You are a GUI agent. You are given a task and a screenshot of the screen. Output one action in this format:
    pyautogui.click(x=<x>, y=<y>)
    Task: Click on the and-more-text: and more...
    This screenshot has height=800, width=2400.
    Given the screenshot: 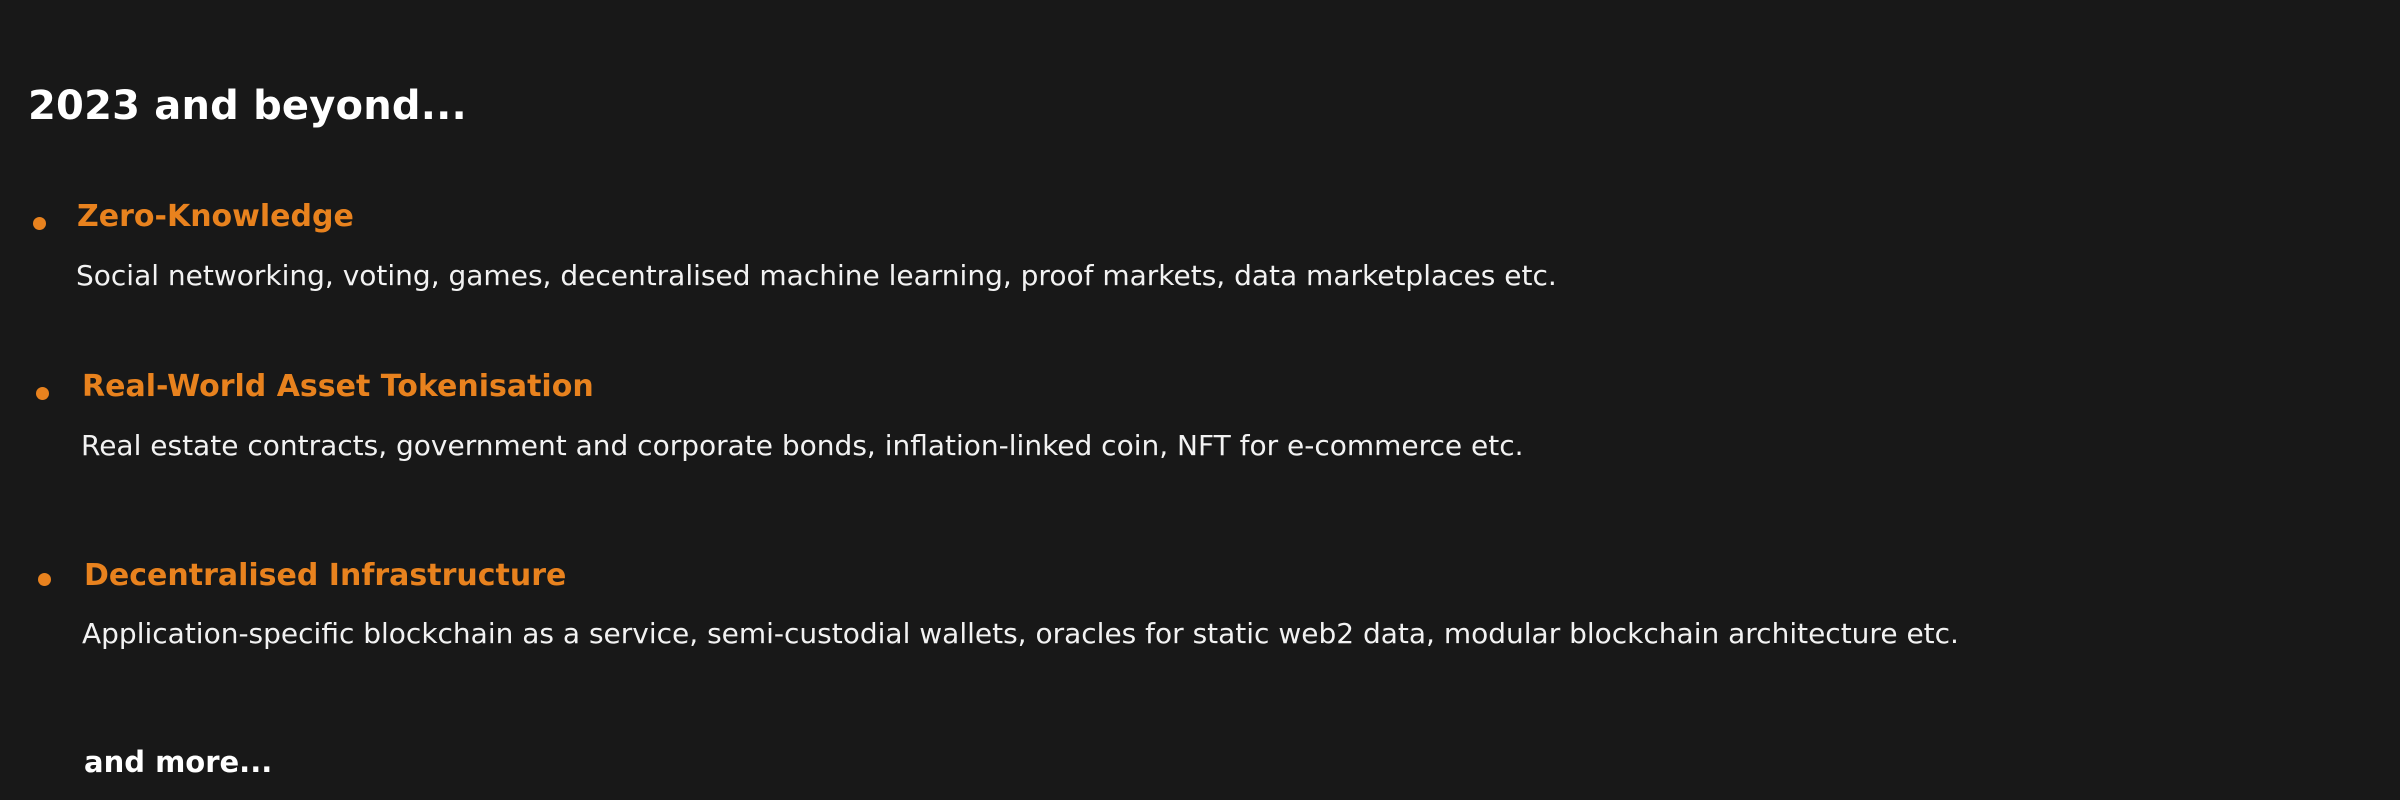 What is the action you would take?
    pyautogui.click(x=178, y=762)
    